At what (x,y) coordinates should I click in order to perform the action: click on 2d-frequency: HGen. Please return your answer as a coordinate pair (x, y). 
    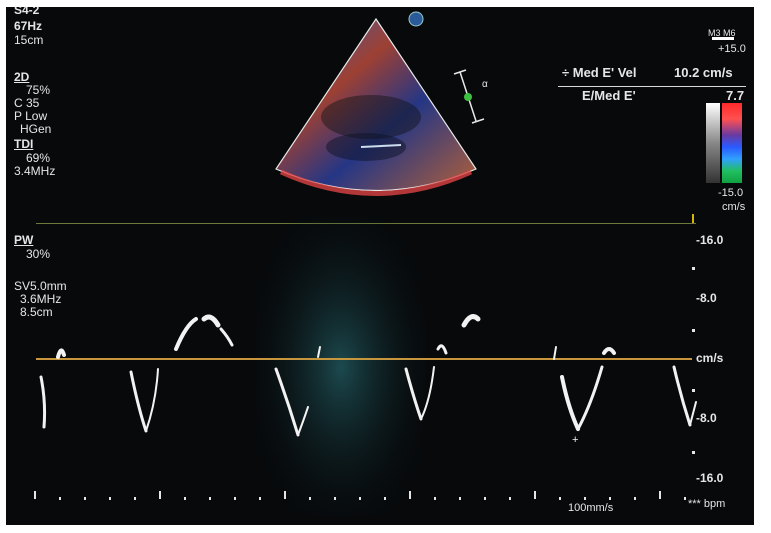
    Looking at the image, I should click on (36, 129).